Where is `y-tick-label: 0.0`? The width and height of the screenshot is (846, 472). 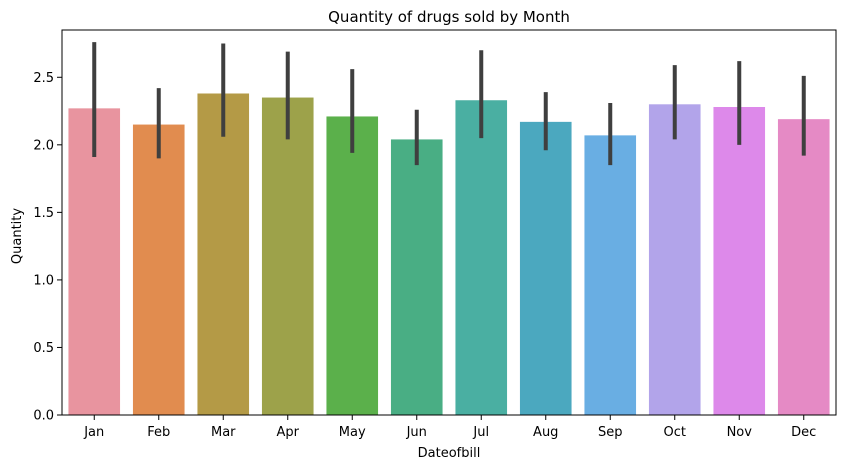 y-tick-label: 0.0 is located at coordinates (43, 416).